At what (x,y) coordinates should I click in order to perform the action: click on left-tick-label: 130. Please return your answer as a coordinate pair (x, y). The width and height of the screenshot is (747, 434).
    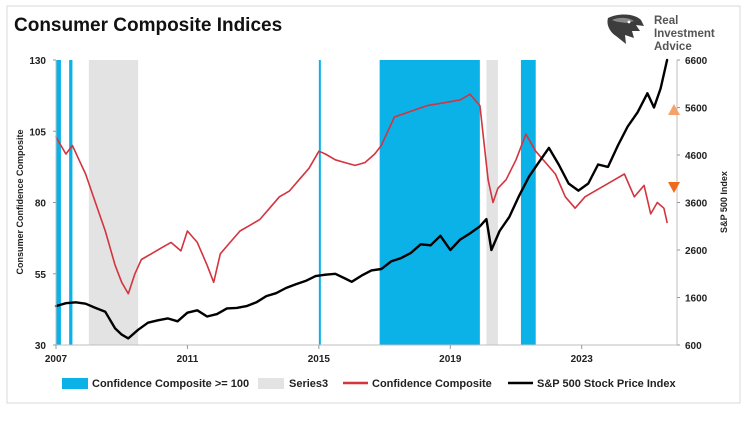
    Looking at the image, I should click on (37, 61).